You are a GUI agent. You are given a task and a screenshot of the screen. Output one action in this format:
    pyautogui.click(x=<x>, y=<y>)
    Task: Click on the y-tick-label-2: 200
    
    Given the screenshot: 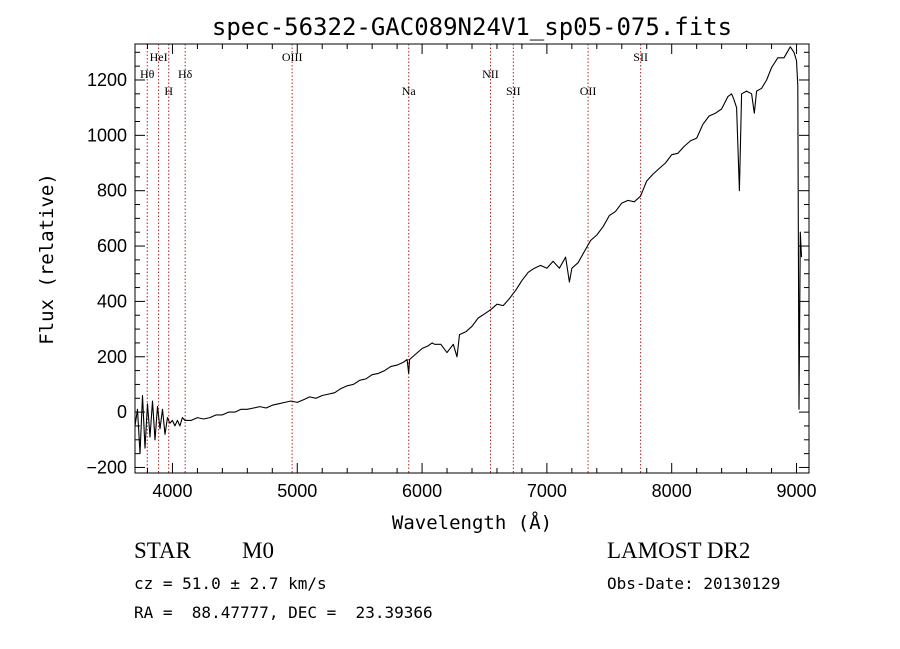 What is the action you would take?
    pyautogui.click(x=112, y=357)
    